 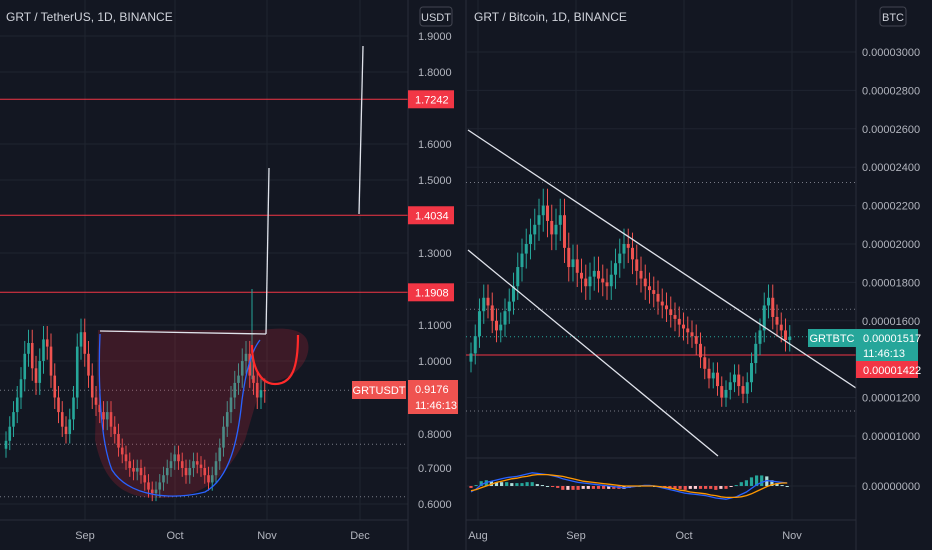 I want to click on btc-badge-label: BTC, so click(x=893, y=18).